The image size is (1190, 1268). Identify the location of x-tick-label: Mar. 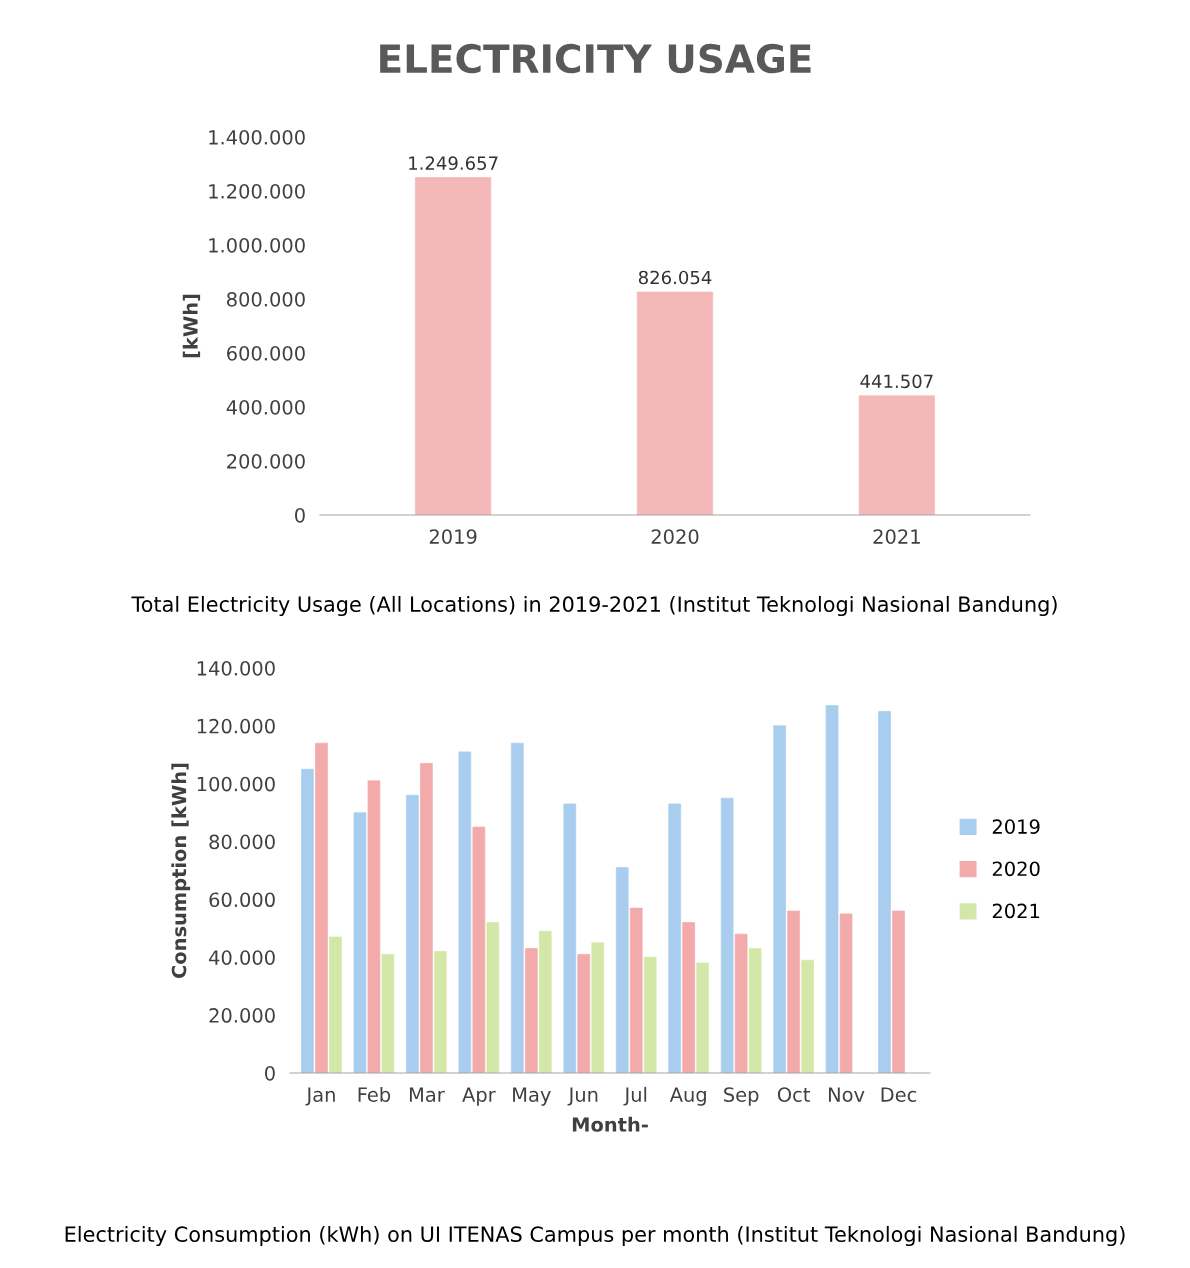
(427, 1094).